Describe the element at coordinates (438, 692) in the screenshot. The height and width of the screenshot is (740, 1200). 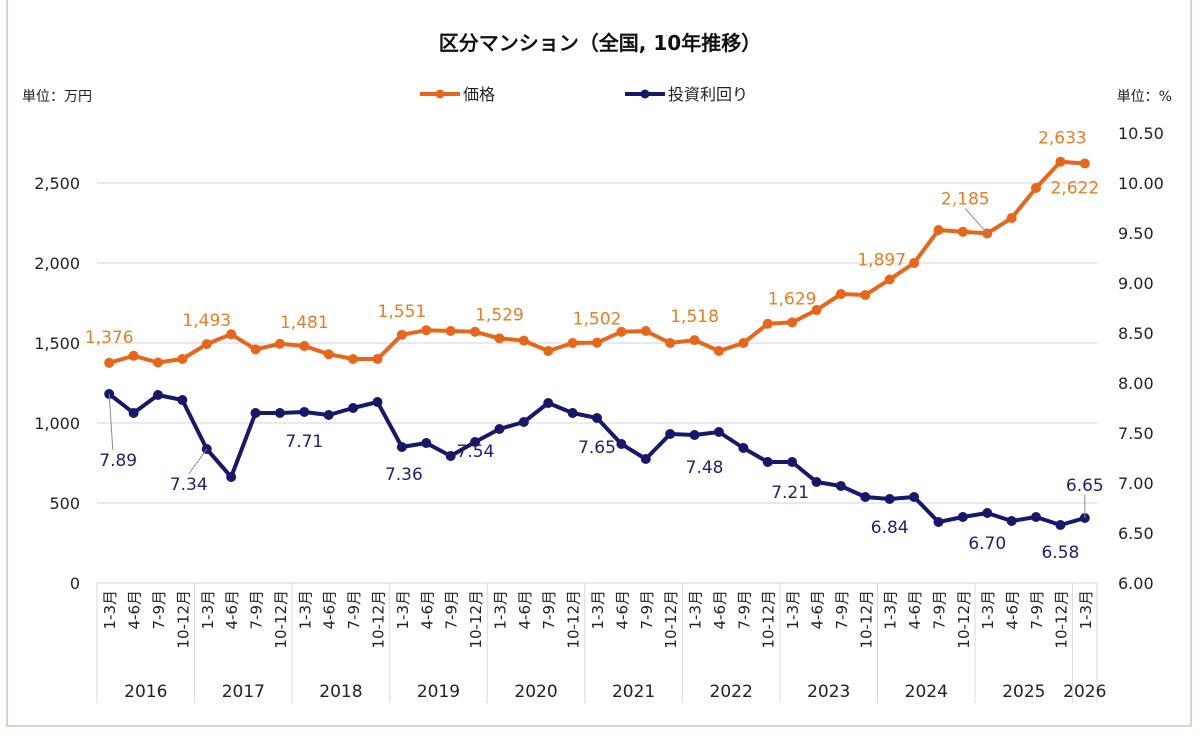
I see `year-label: 2019` at that location.